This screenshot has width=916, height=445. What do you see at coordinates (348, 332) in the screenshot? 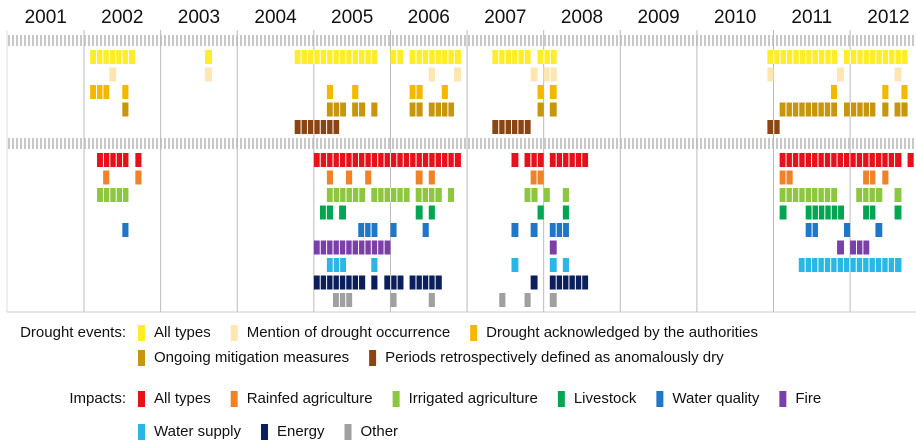
I see `legend-label: Mention of drought occurrence` at bounding box center [348, 332].